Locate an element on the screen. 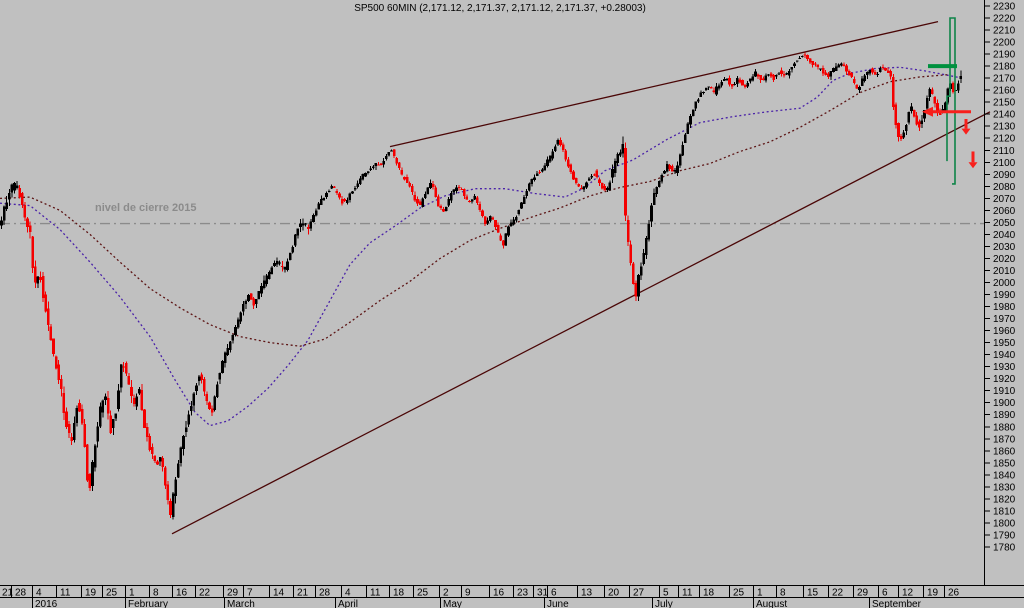  month-tick-label: June is located at coordinates (558, 603).